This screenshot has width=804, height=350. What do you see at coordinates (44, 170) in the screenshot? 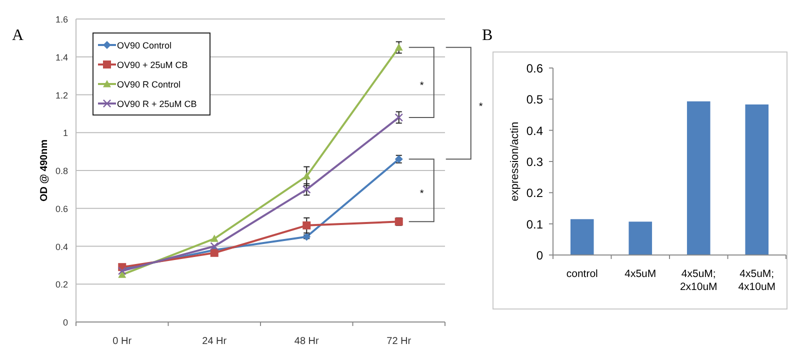
I see `y-axis-title: OD @ 490nm` at bounding box center [44, 170].